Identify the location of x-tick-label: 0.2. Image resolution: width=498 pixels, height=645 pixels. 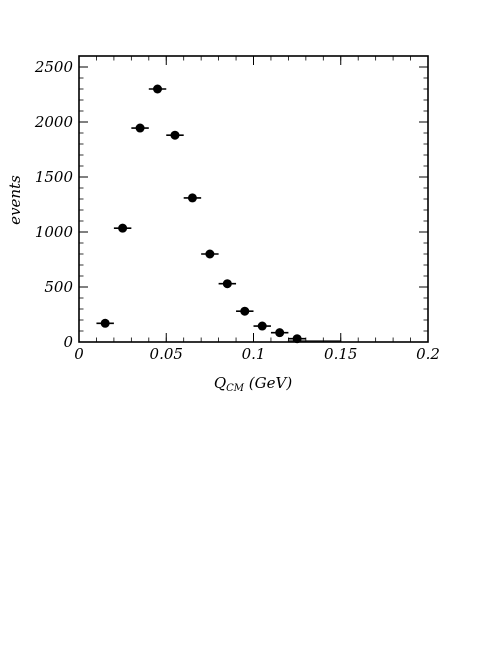
(428, 354).